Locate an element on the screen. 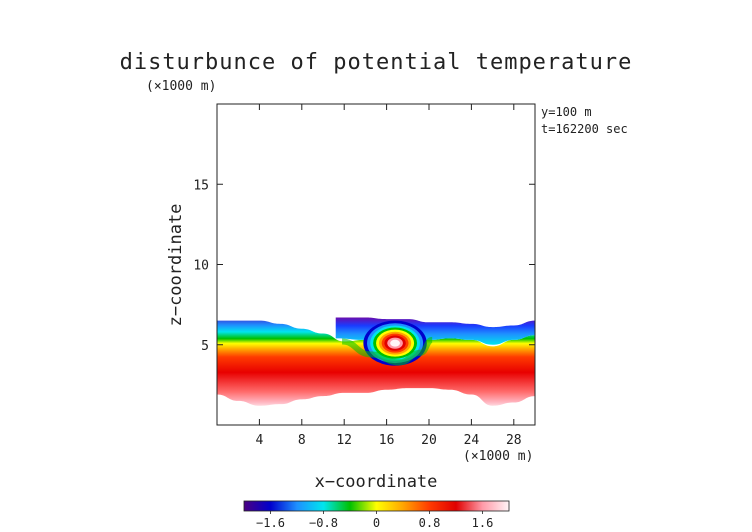 The image size is (752, 532). annotation-y: y=100 m is located at coordinates (566, 112).